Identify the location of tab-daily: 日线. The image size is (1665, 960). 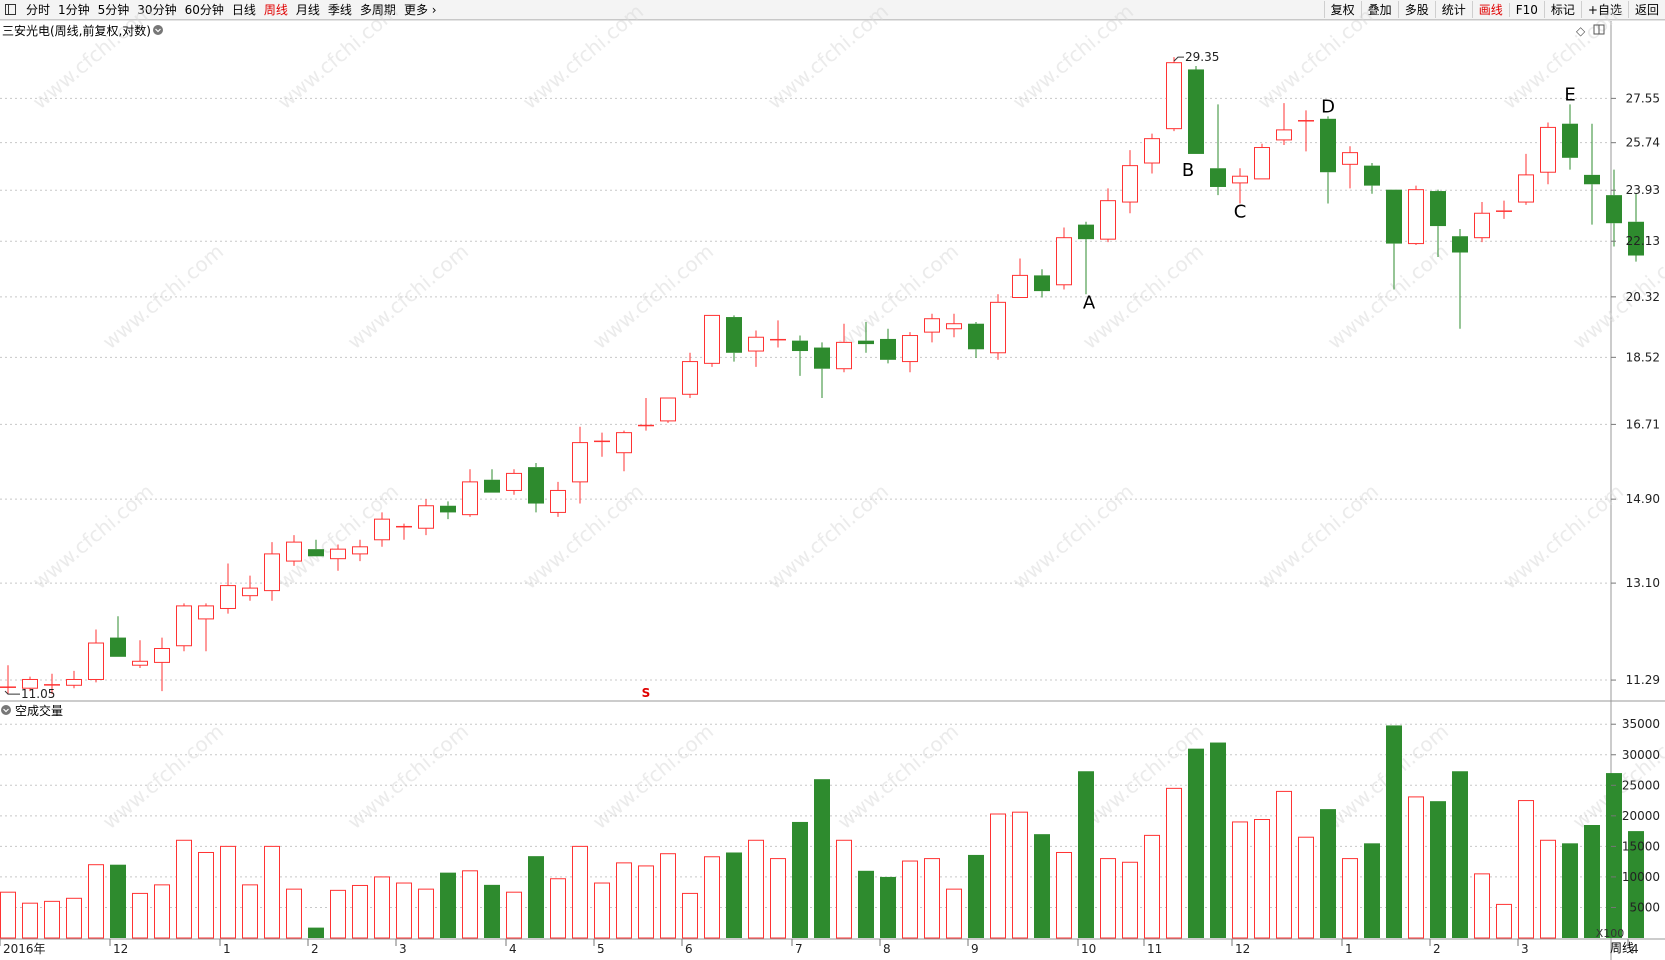
(243, 10).